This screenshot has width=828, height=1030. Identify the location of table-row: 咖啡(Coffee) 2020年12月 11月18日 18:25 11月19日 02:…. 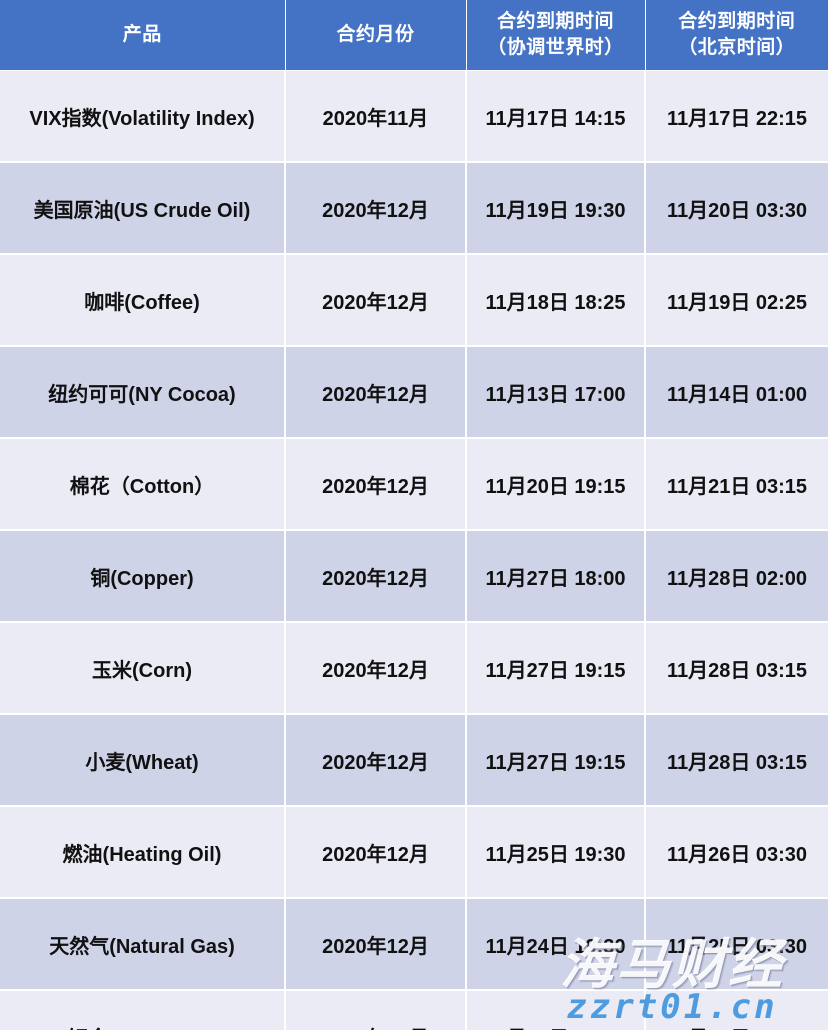
(414, 300).